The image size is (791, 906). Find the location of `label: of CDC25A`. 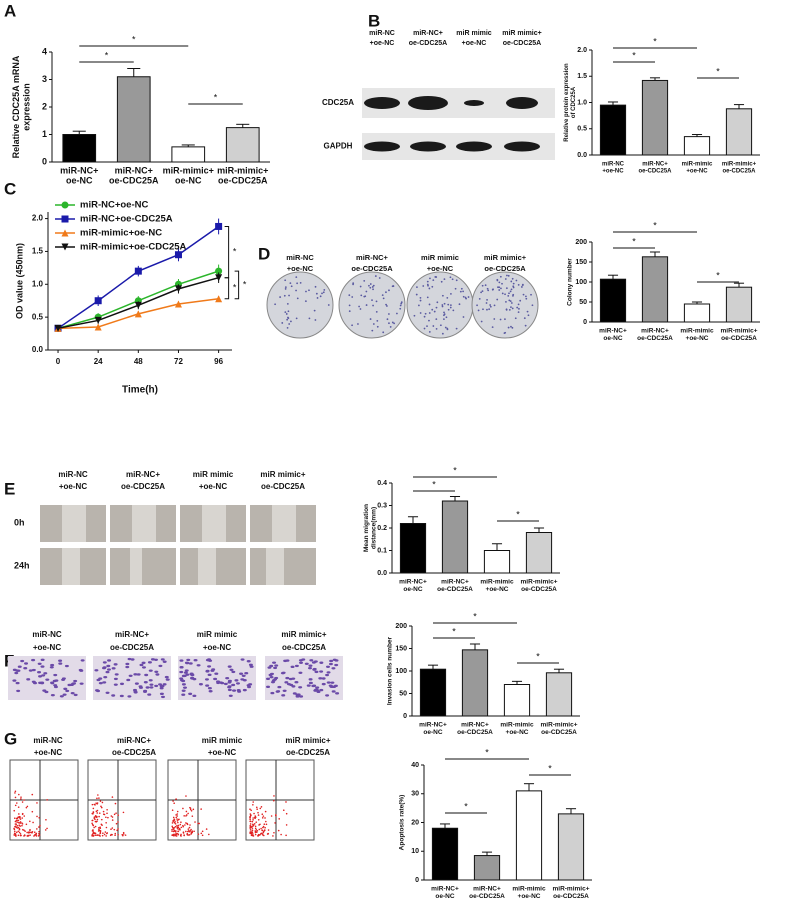

label: of CDC25A is located at coordinates (574, 102).